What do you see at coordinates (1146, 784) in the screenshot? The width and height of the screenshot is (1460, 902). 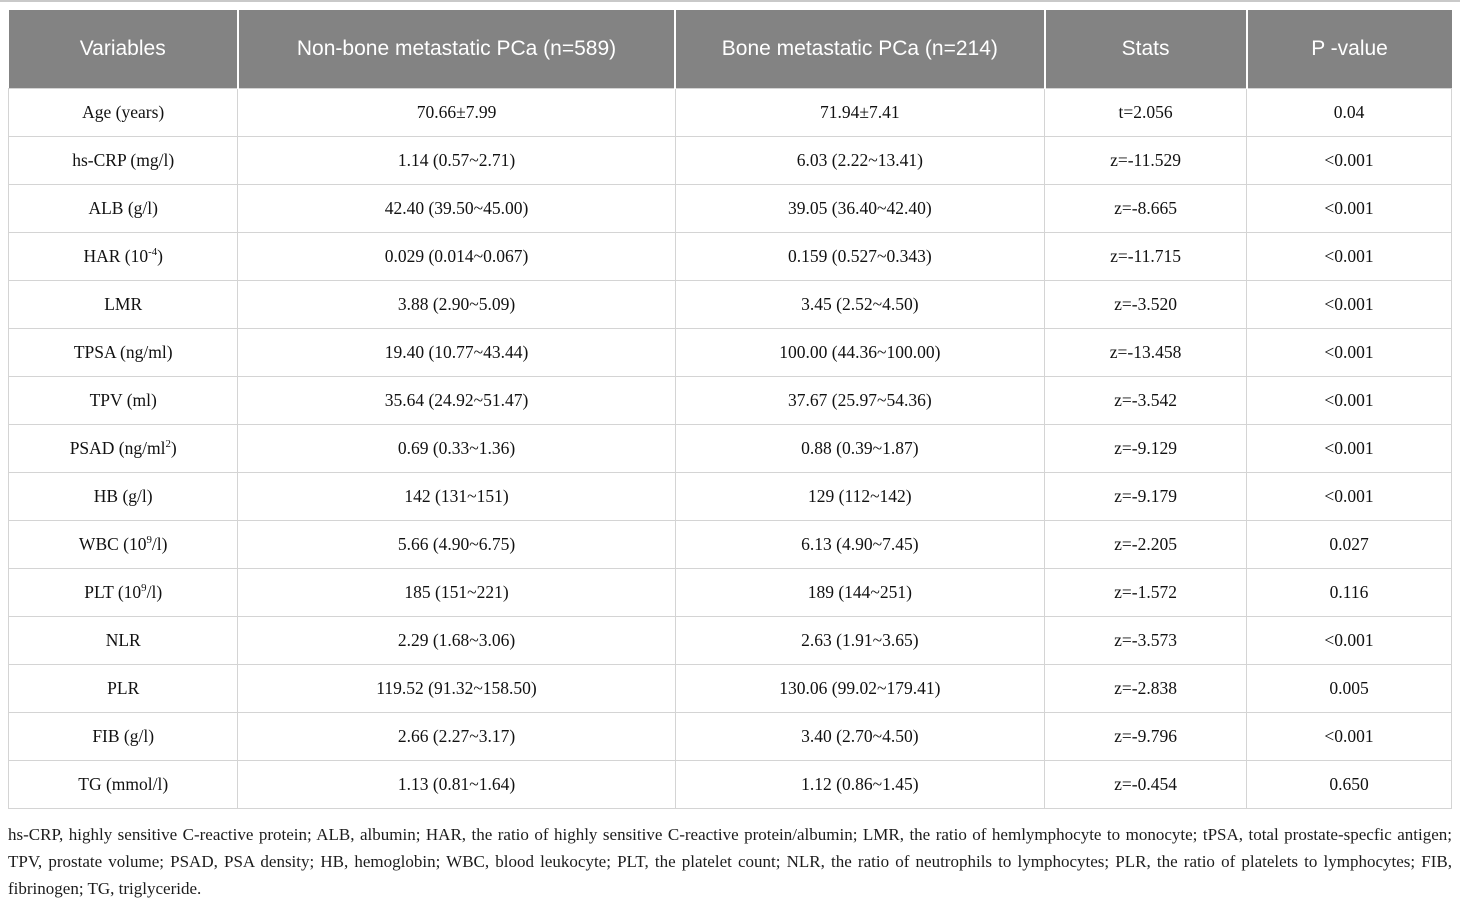 I see `stats-cell: z=-0.454` at bounding box center [1146, 784].